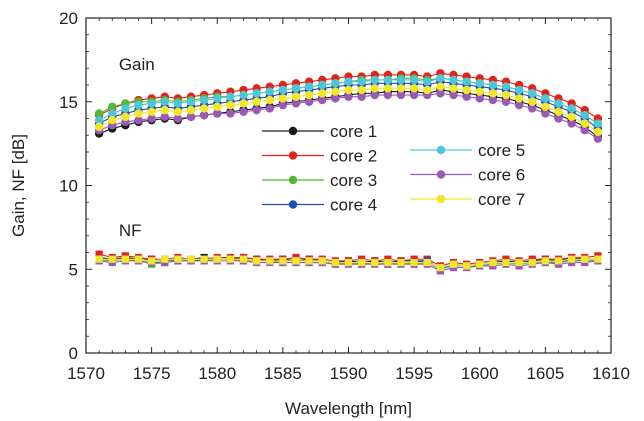  I want to click on x-tick-label-1575: 1575, so click(152, 373).